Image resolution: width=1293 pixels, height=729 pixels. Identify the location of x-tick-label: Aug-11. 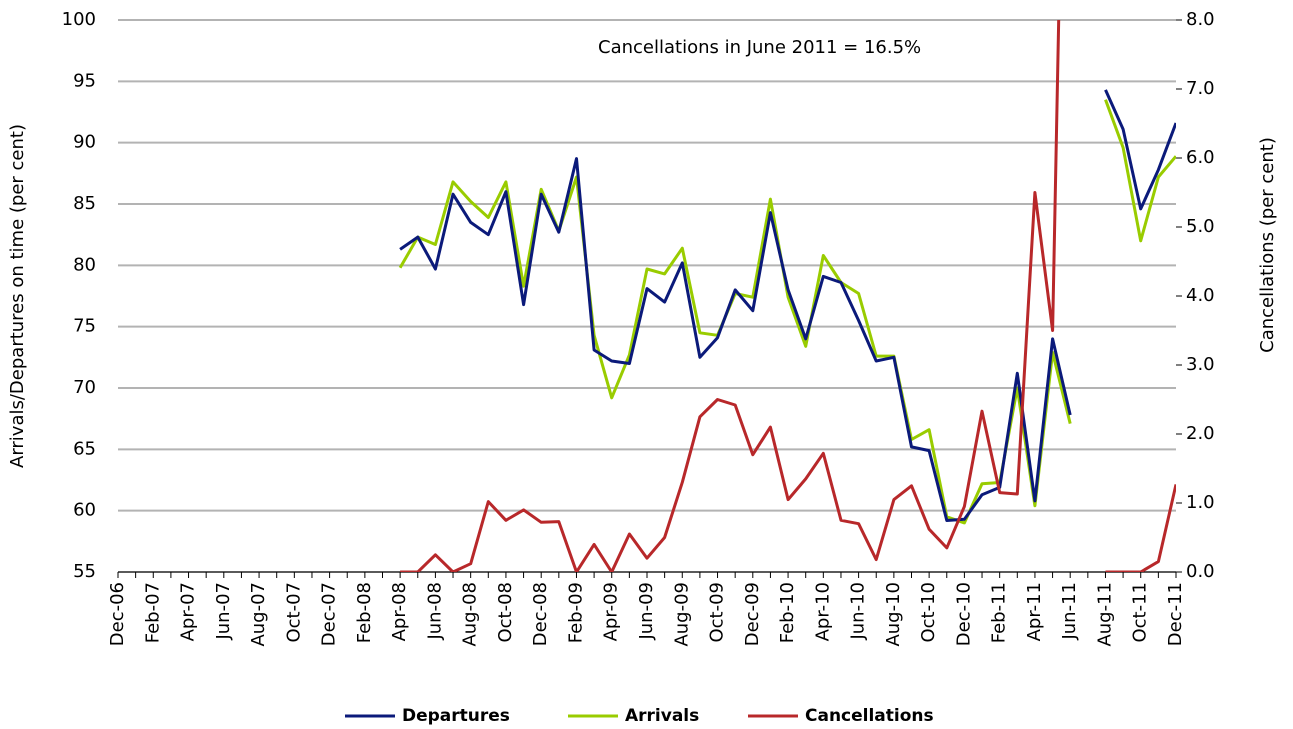
(1104, 614).